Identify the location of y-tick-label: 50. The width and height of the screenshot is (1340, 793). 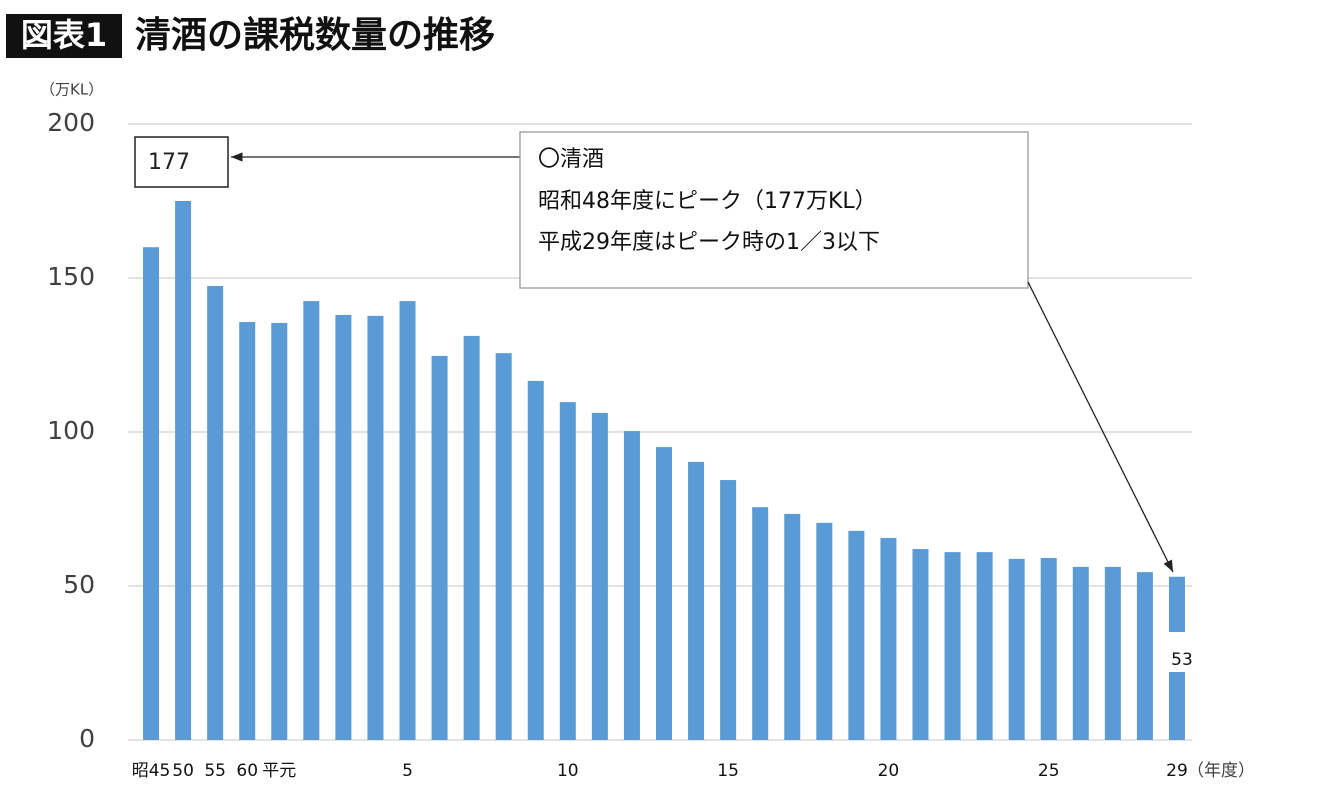
(79, 584).